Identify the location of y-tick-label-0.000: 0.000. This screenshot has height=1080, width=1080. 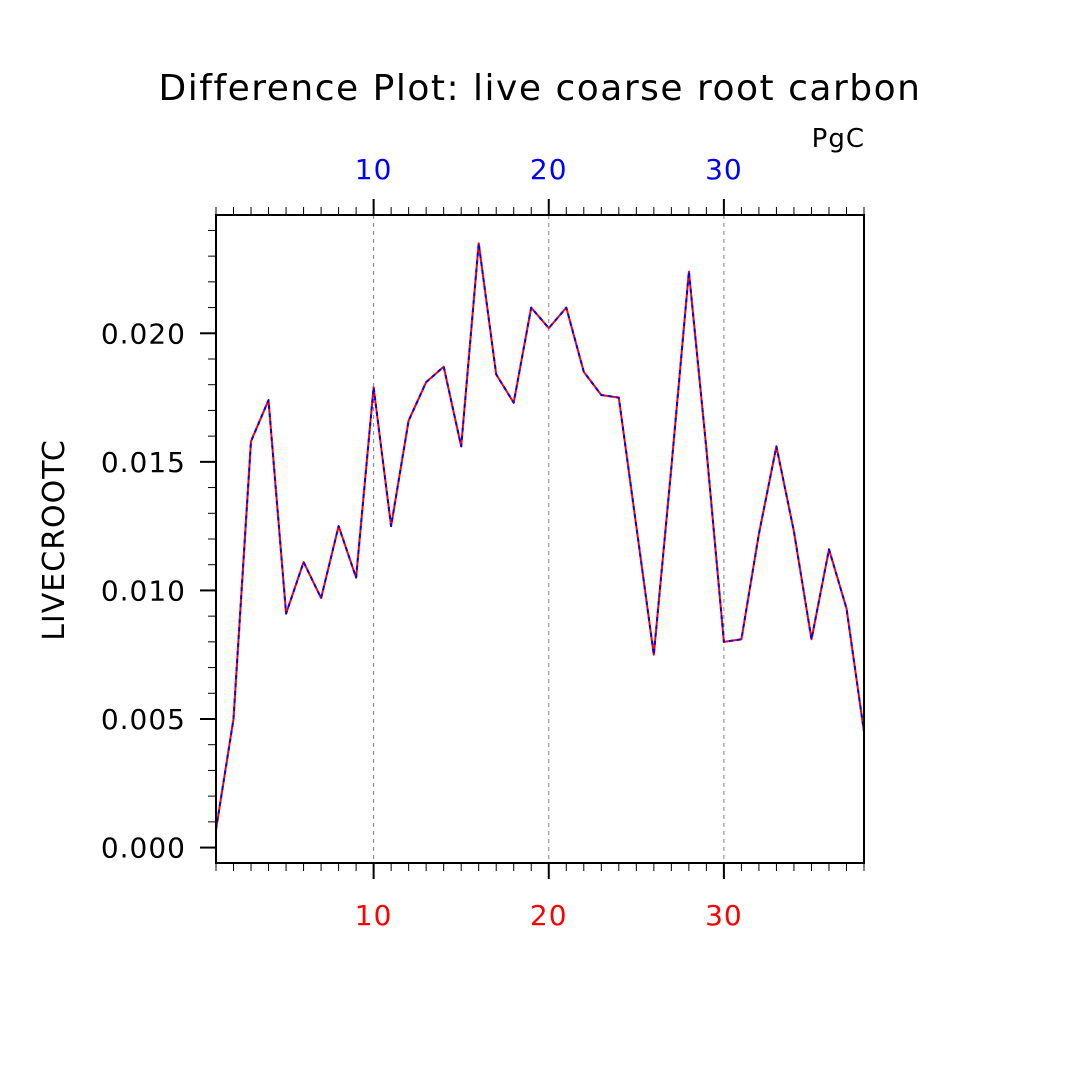
(143, 848).